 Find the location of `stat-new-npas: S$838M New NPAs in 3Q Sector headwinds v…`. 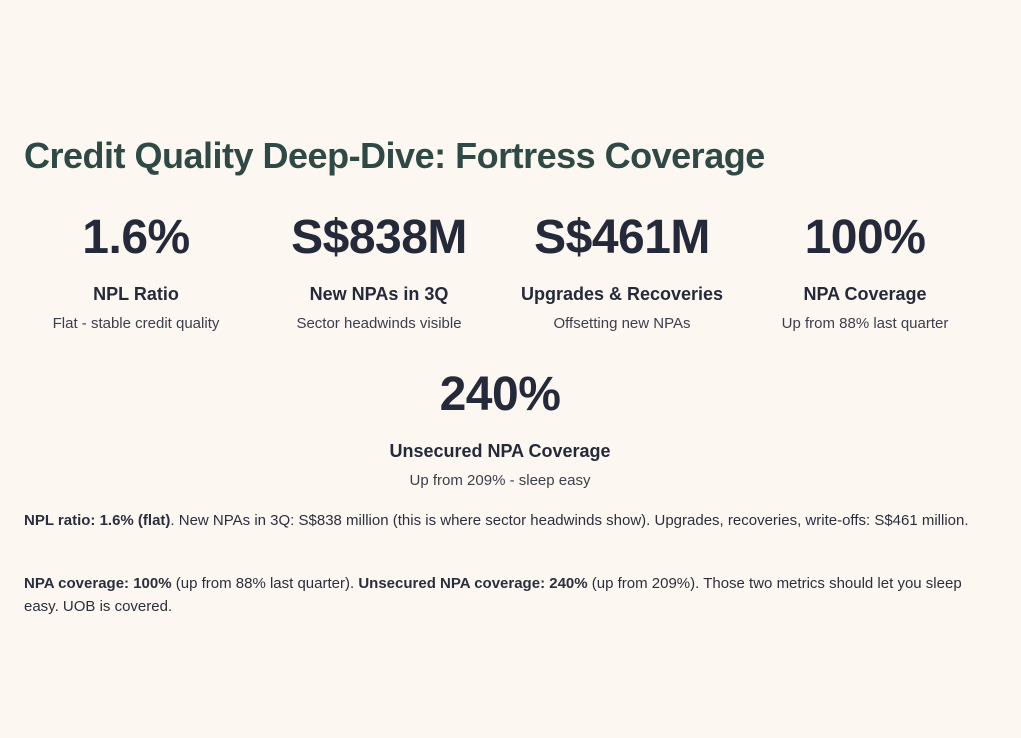

stat-new-npas: S$838M New NPAs in 3Q Sector headwinds v… is located at coordinates (379, 272).